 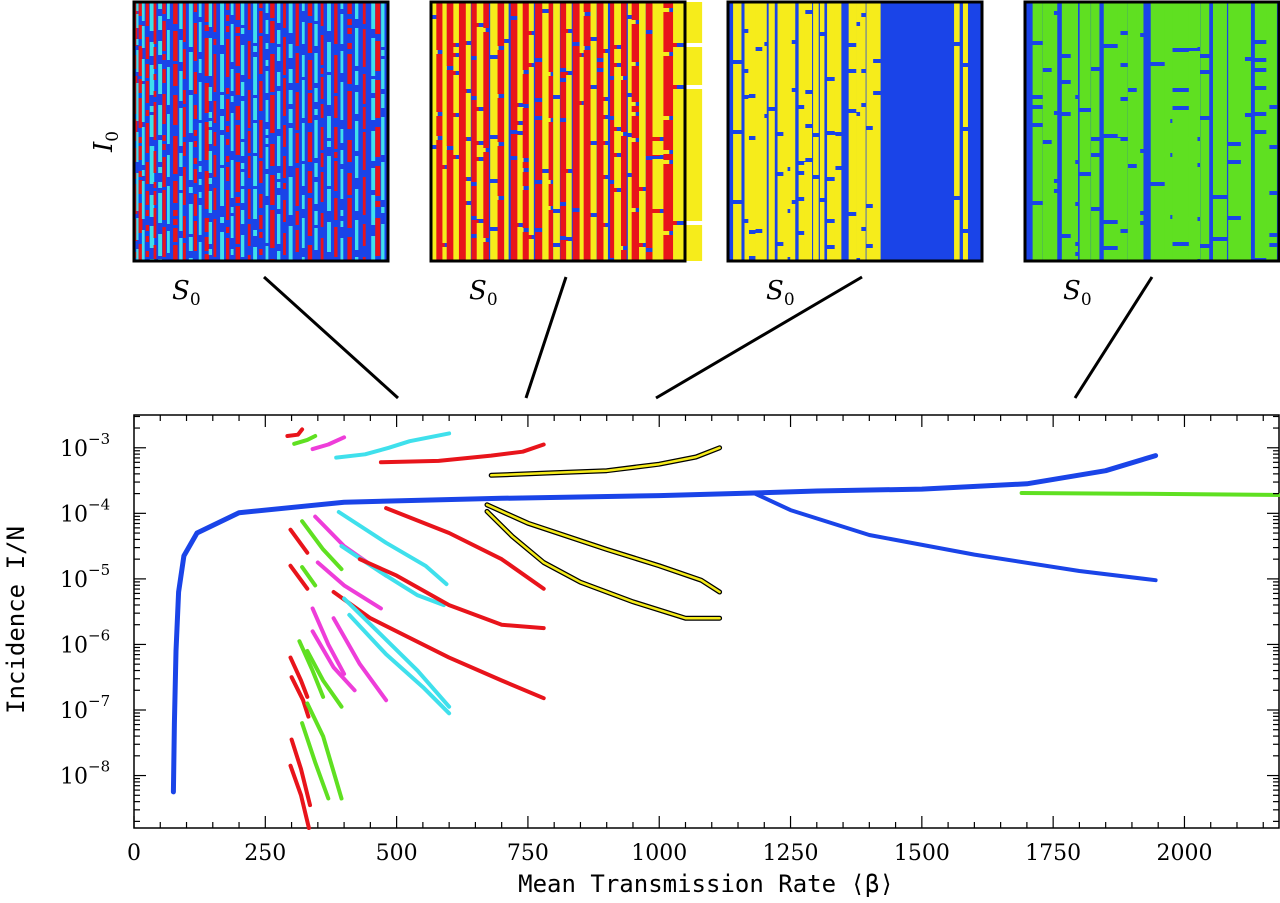 What do you see at coordinates (1086, 300) in the screenshot?
I see `inset-s-subscript: 0` at bounding box center [1086, 300].